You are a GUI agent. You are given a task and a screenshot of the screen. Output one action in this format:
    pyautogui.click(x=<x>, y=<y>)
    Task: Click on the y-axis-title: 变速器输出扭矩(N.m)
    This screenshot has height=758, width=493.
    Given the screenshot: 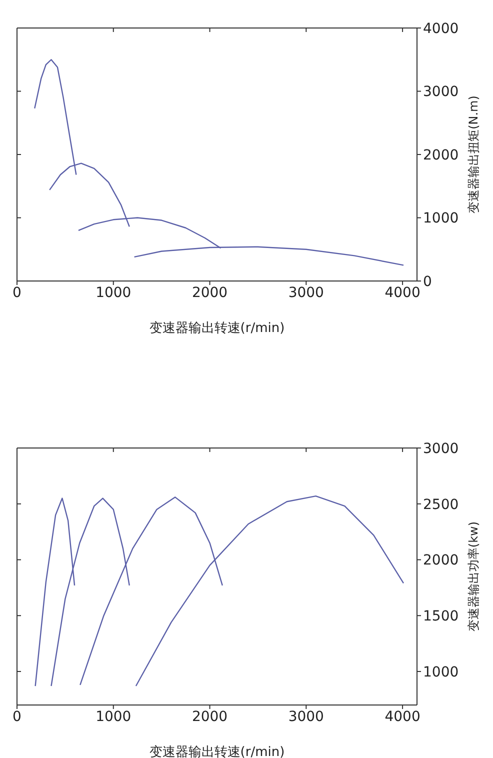 What is the action you would take?
    pyautogui.click(x=473, y=155)
    